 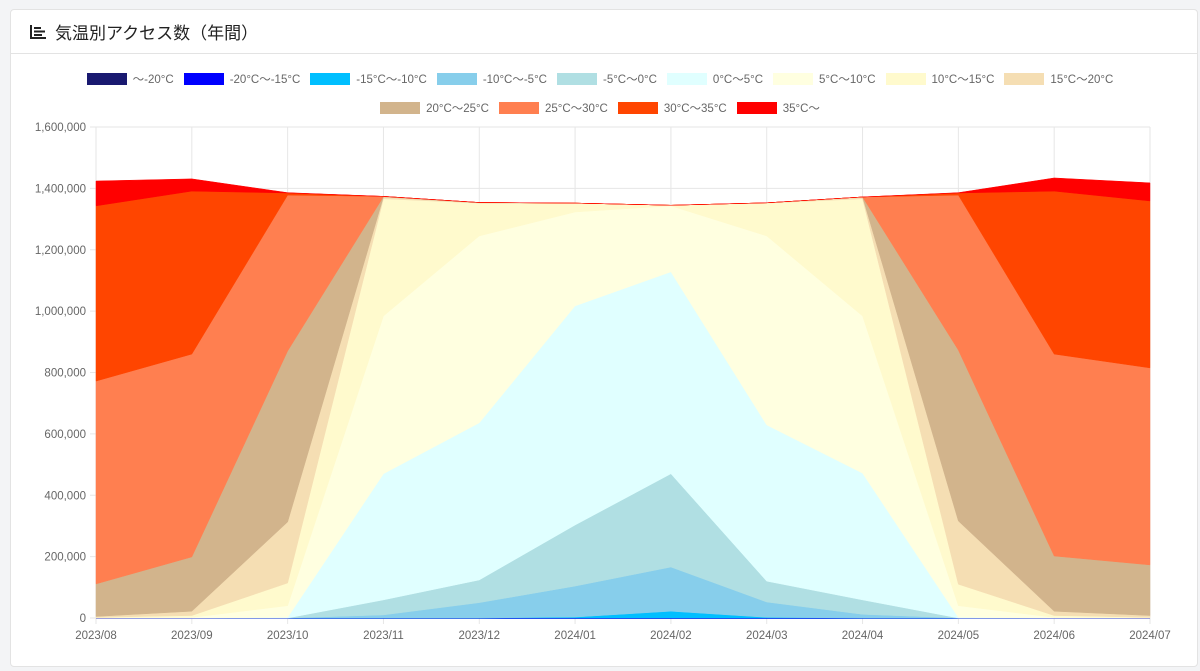 What do you see at coordinates (60, 312) in the screenshot?
I see `y-tick-label: 1,000,000` at bounding box center [60, 312].